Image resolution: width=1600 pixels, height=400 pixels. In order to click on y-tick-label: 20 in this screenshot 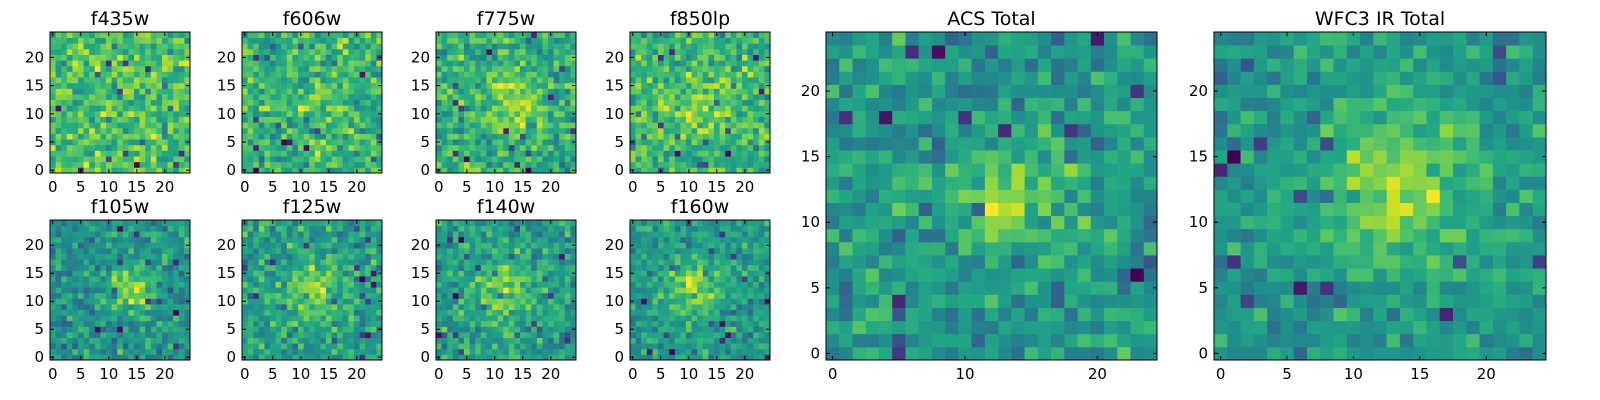, I will do `click(420, 57)`.